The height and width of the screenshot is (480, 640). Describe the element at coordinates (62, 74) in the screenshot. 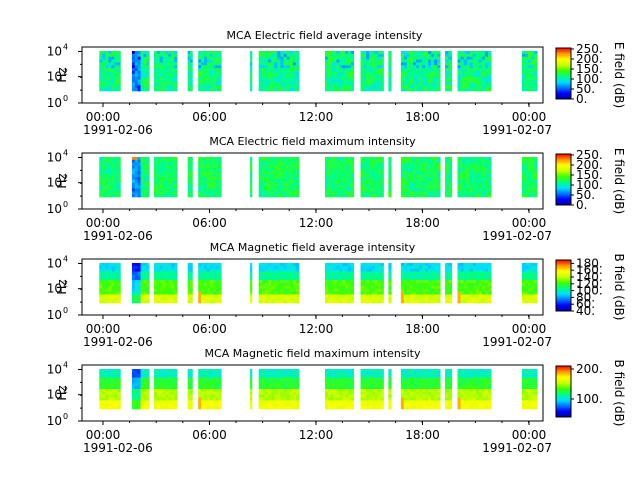

I see `y-axis-label: Hz` at that location.